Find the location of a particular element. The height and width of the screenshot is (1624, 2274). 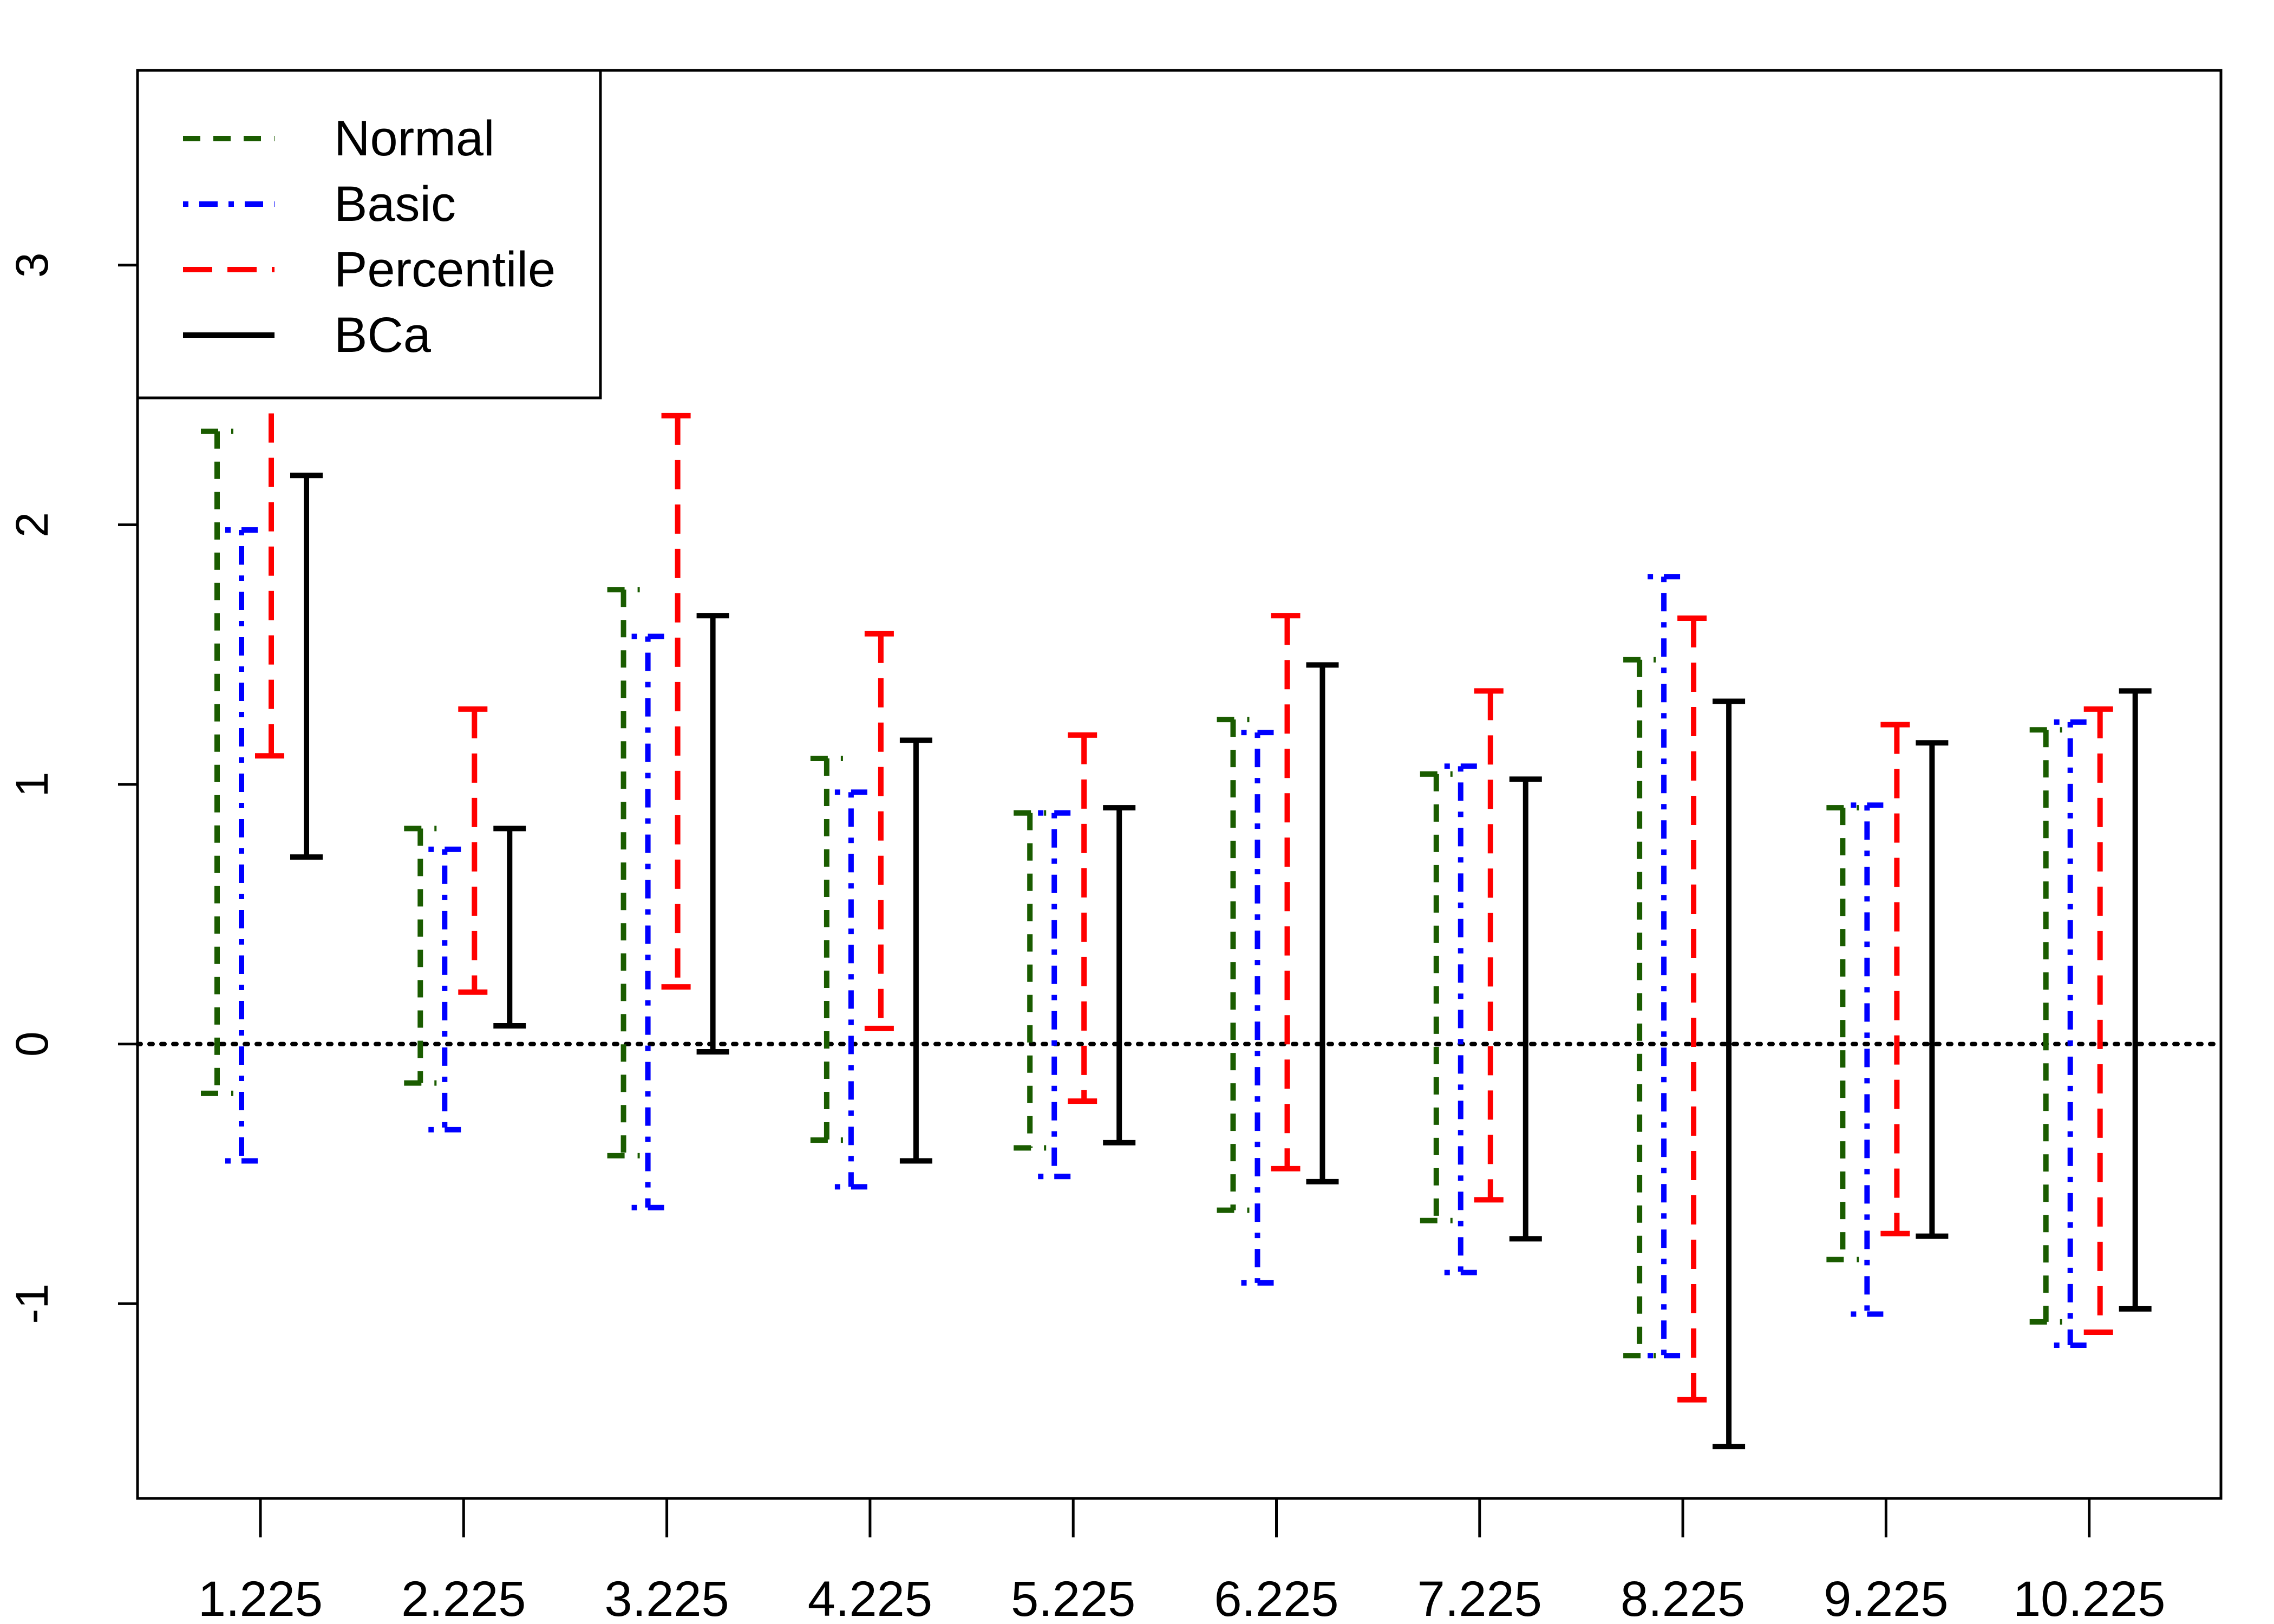

x-tick-label: 8.225 is located at coordinates (1683, 1597).